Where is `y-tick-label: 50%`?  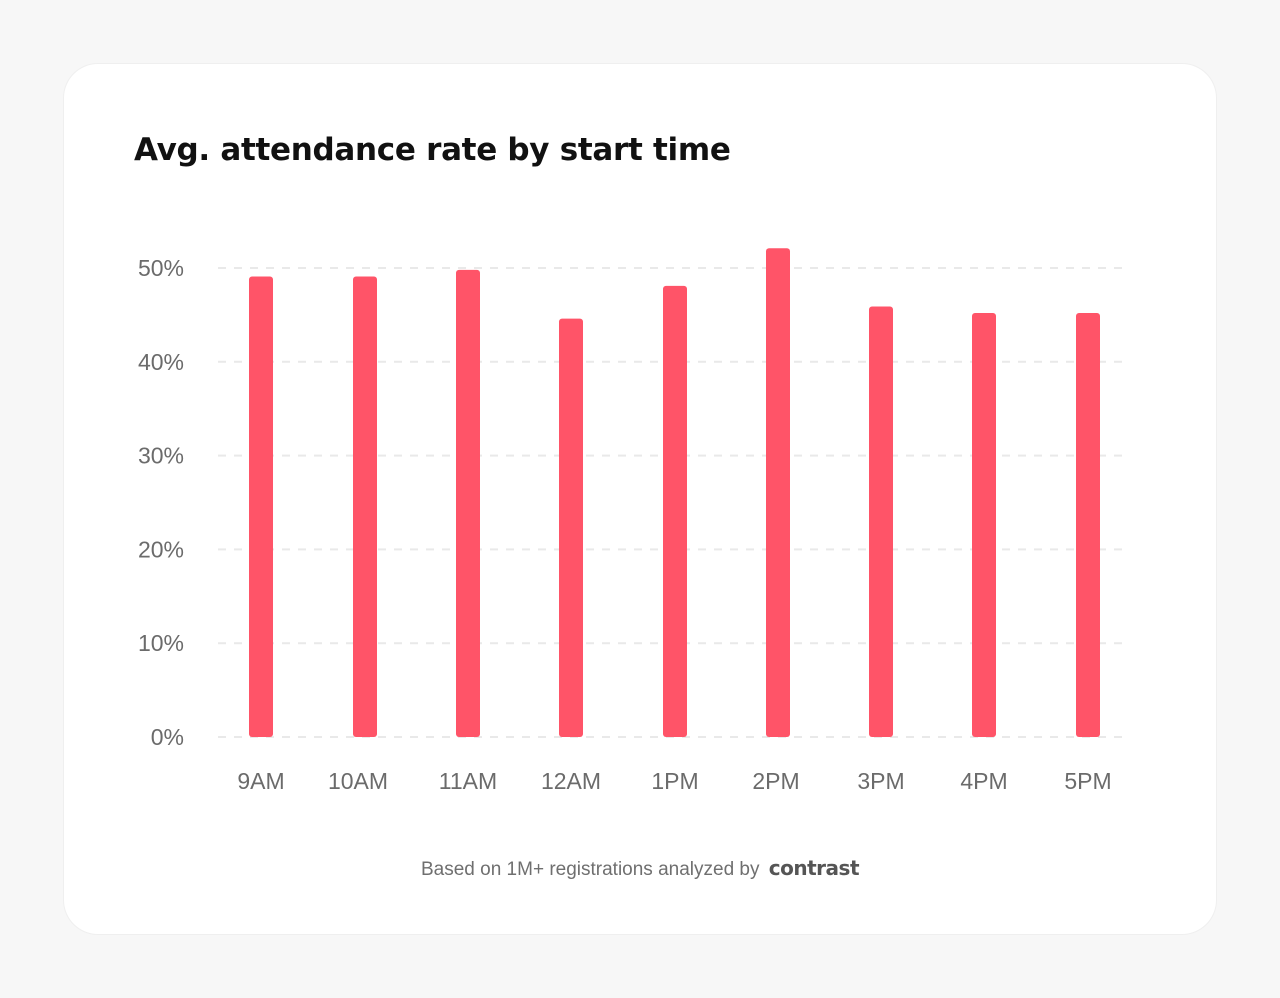
y-tick-label: 50% is located at coordinates (161, 268).